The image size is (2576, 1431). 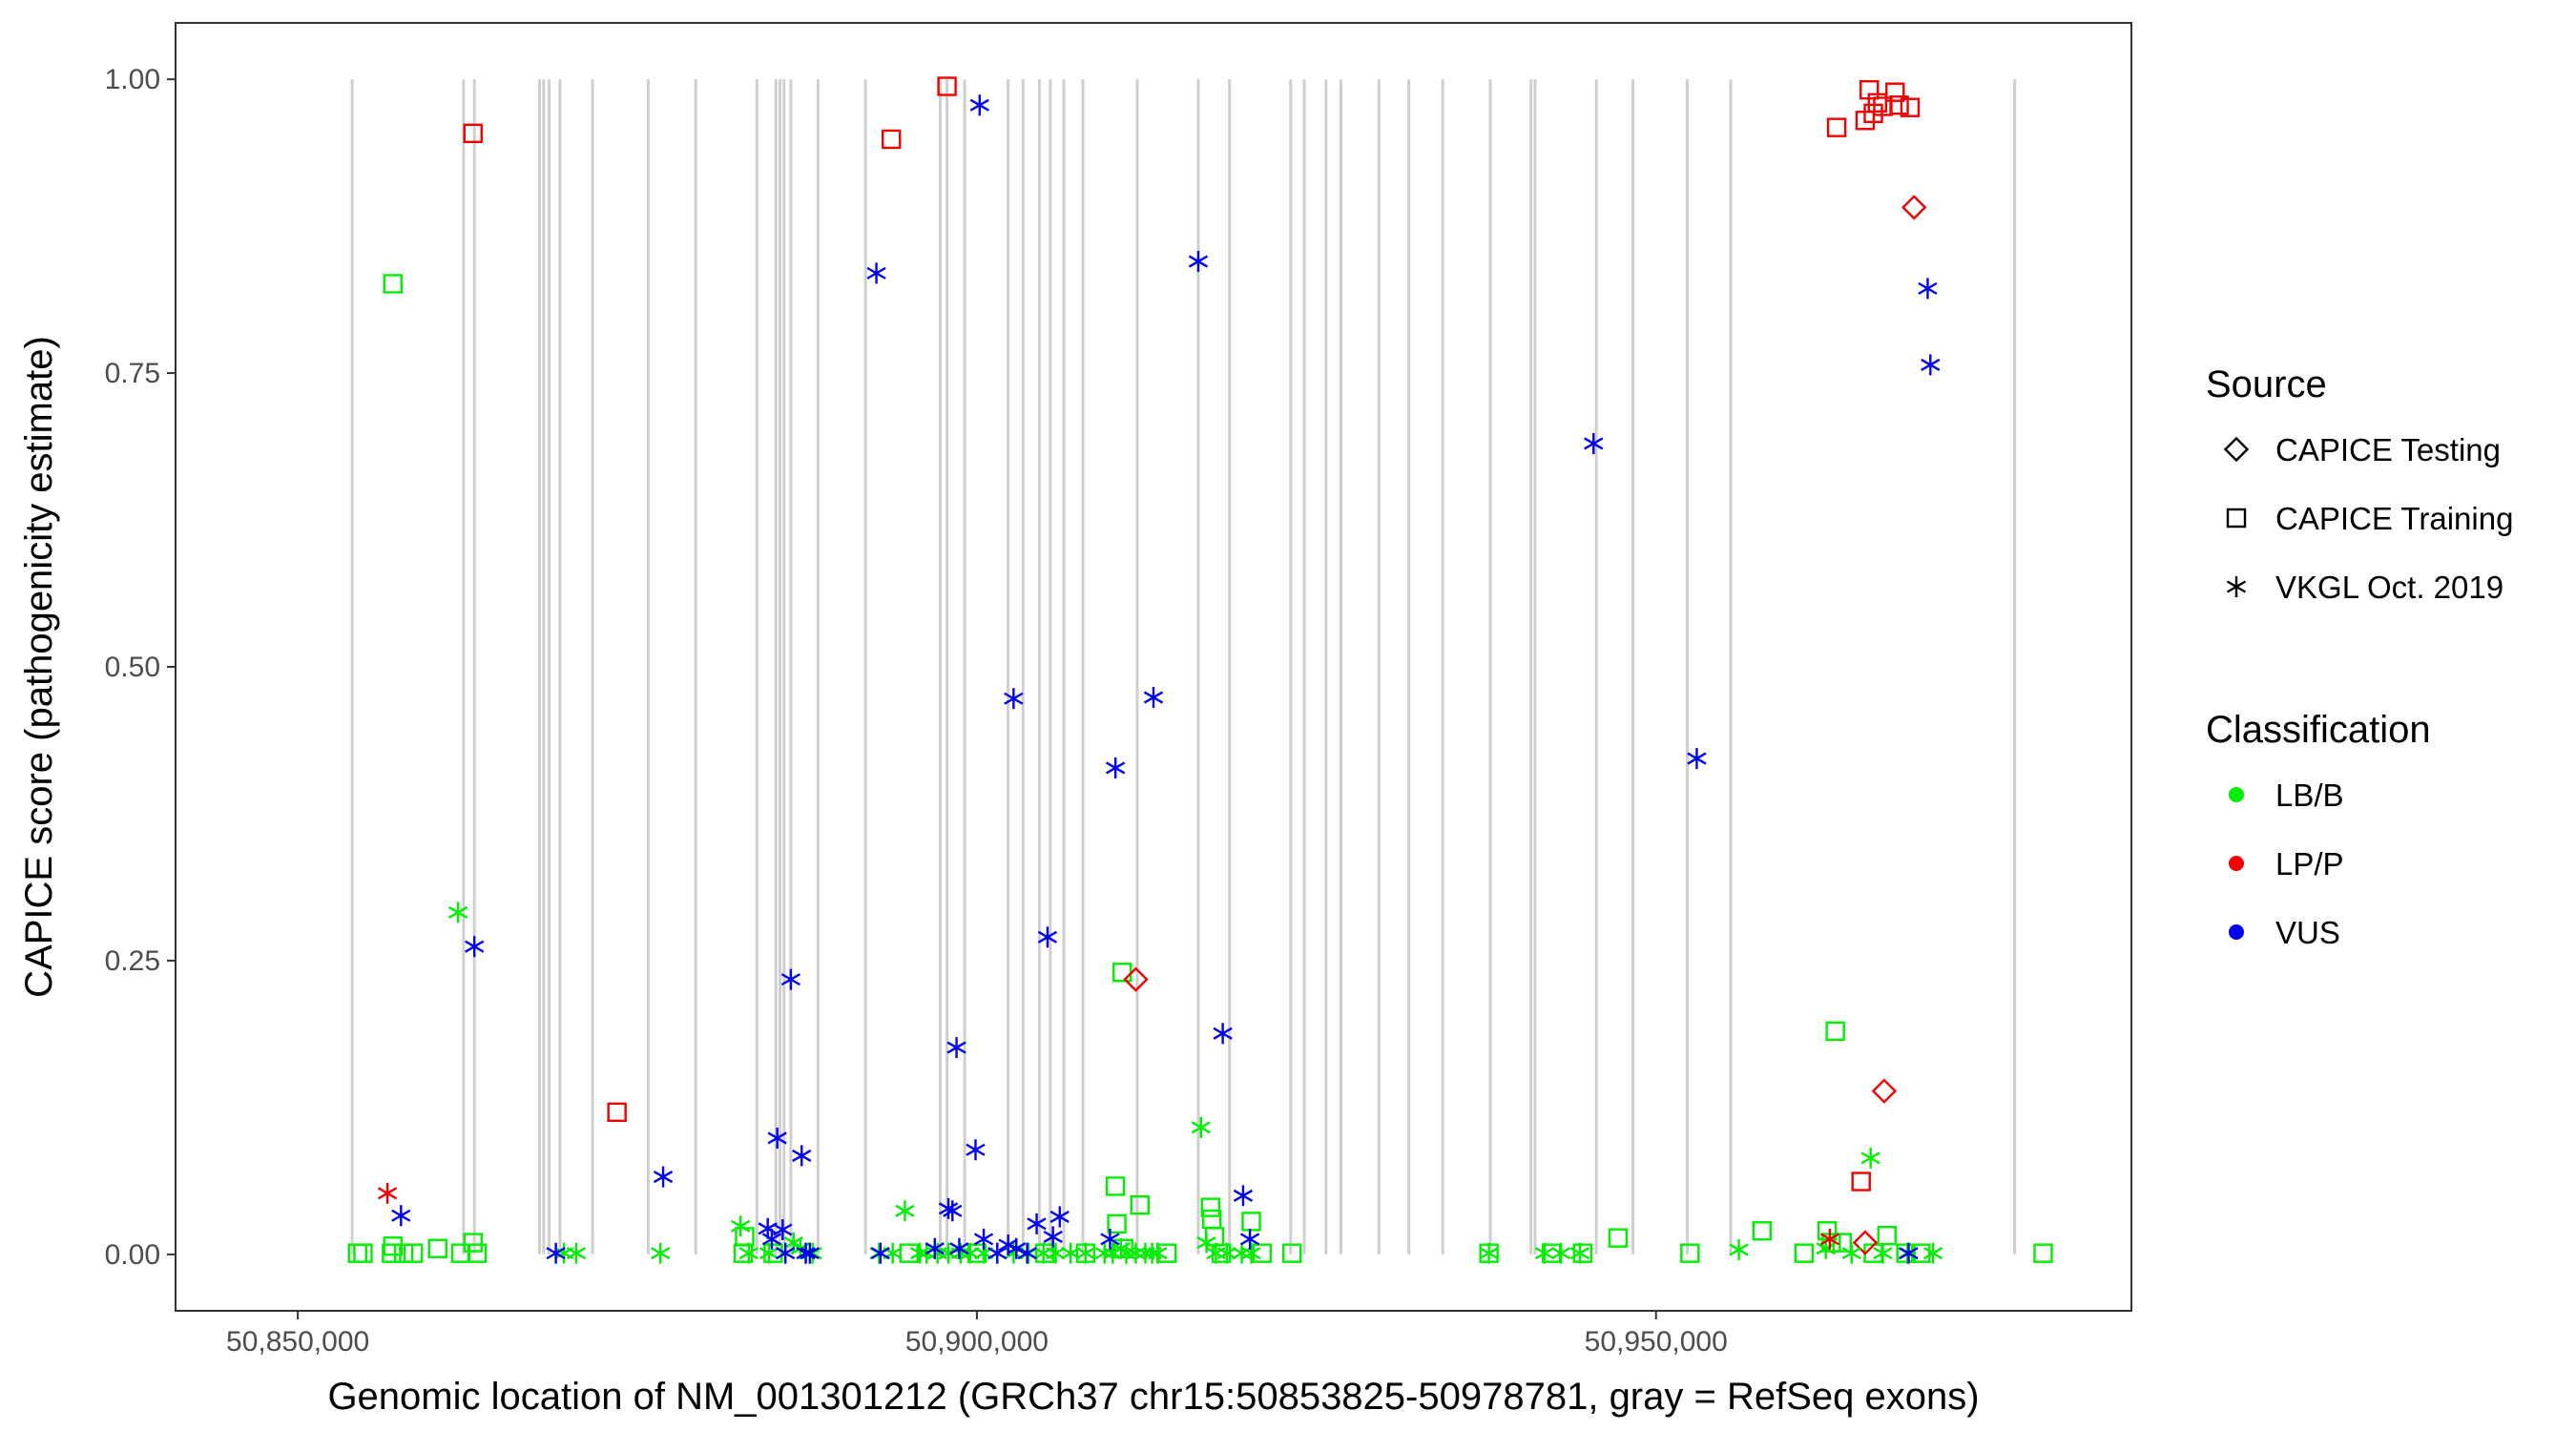 I want to click on legend-classification-title: Classification, so click(x=2318, y=730).